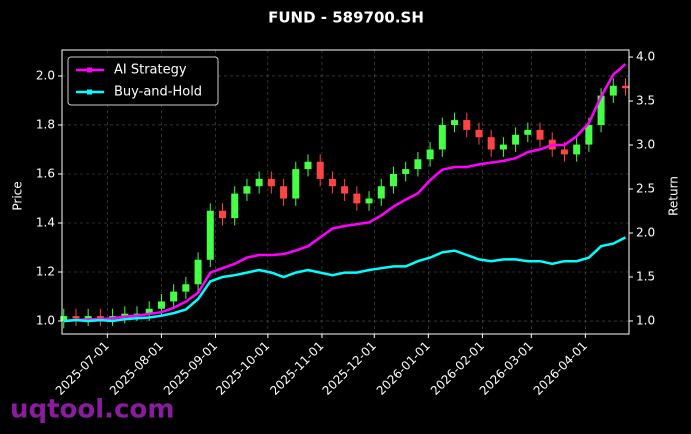 Image resolution: width=691 pixels, height=434 pixels. I want to click on x-tick-label: 2026-04-01, so click(560, 368).